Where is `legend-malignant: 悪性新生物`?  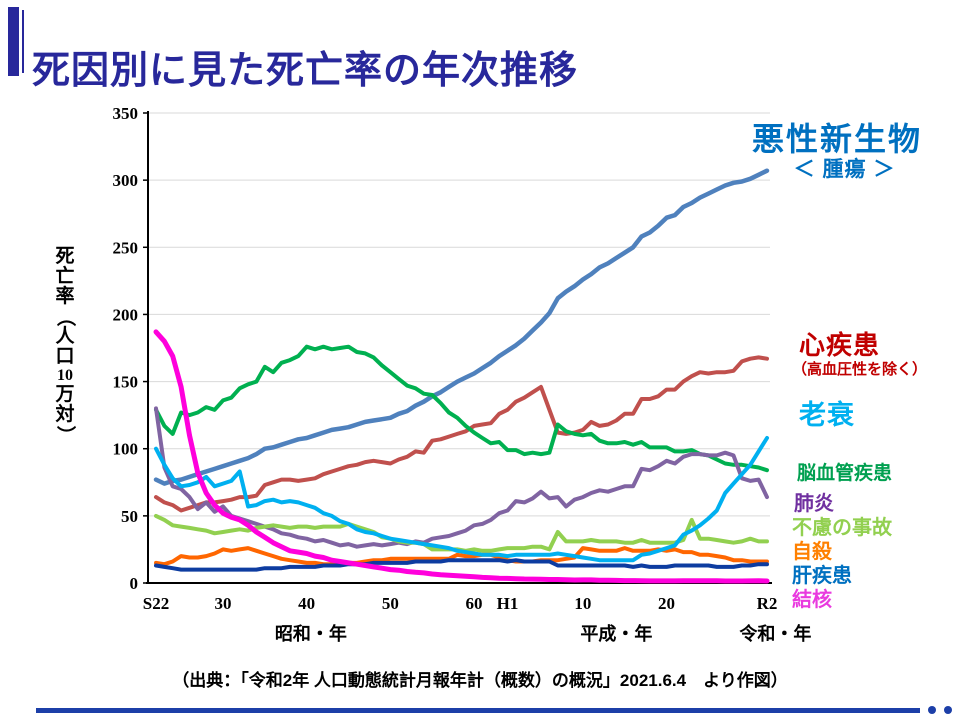 legend-malignant: 悪性新生物 is located at coordinates (837, 139).